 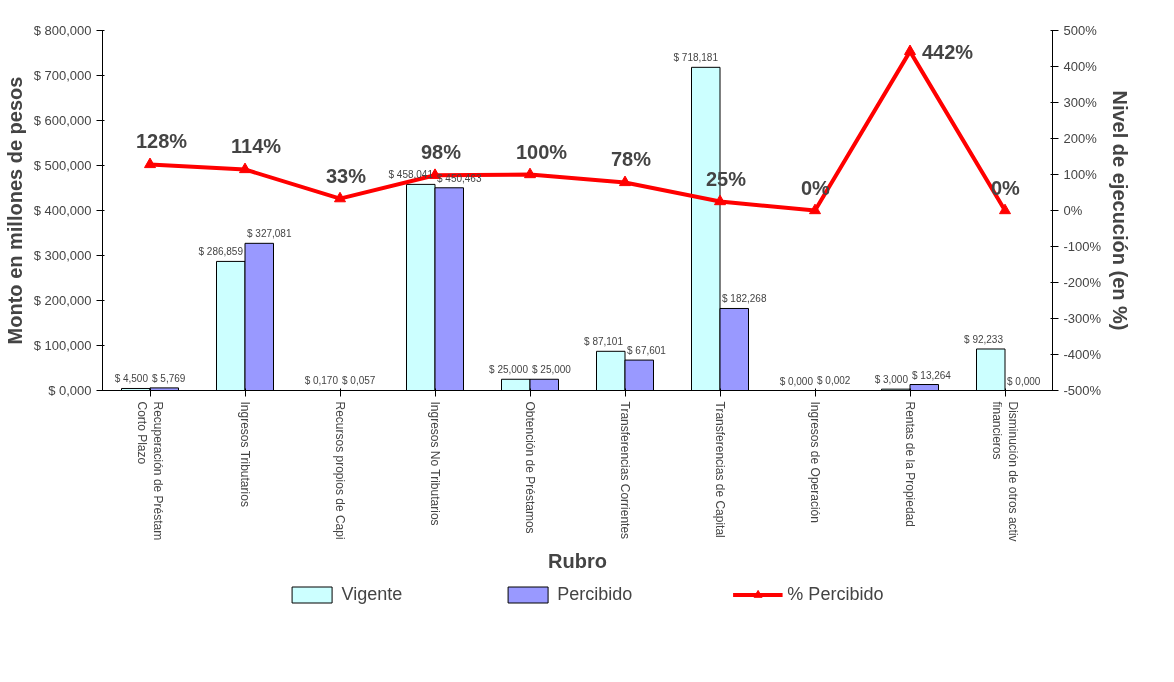 I want to click on data-label: 442%, so click(x=948, y=52).